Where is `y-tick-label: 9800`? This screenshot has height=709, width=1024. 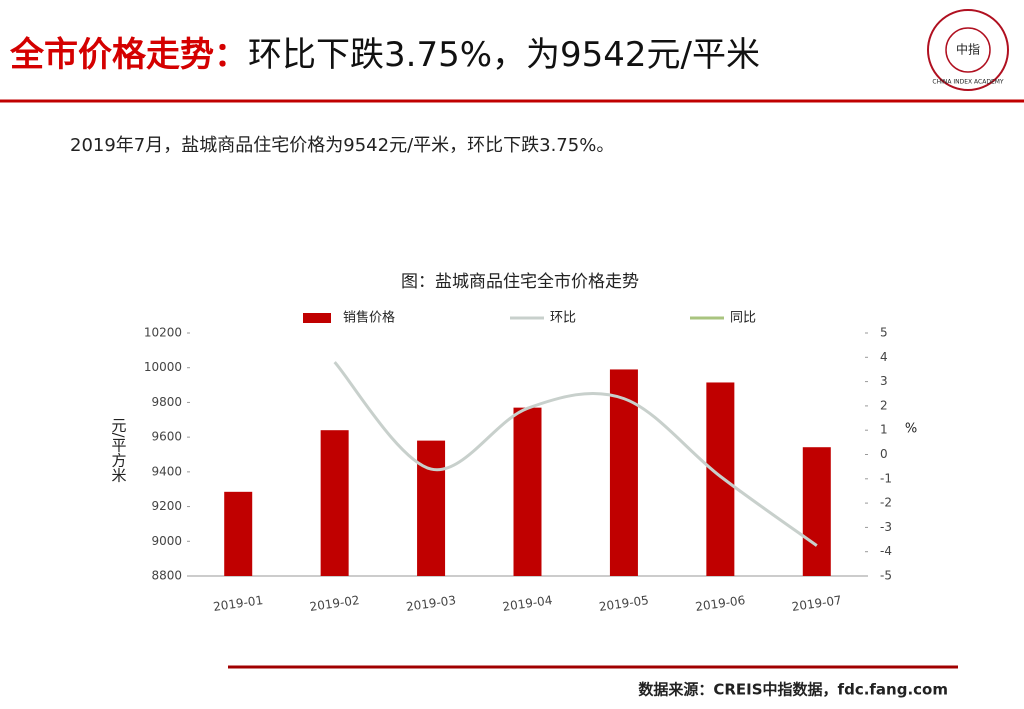
y-tick-label: 9800 is located at coordinates (166, 402).